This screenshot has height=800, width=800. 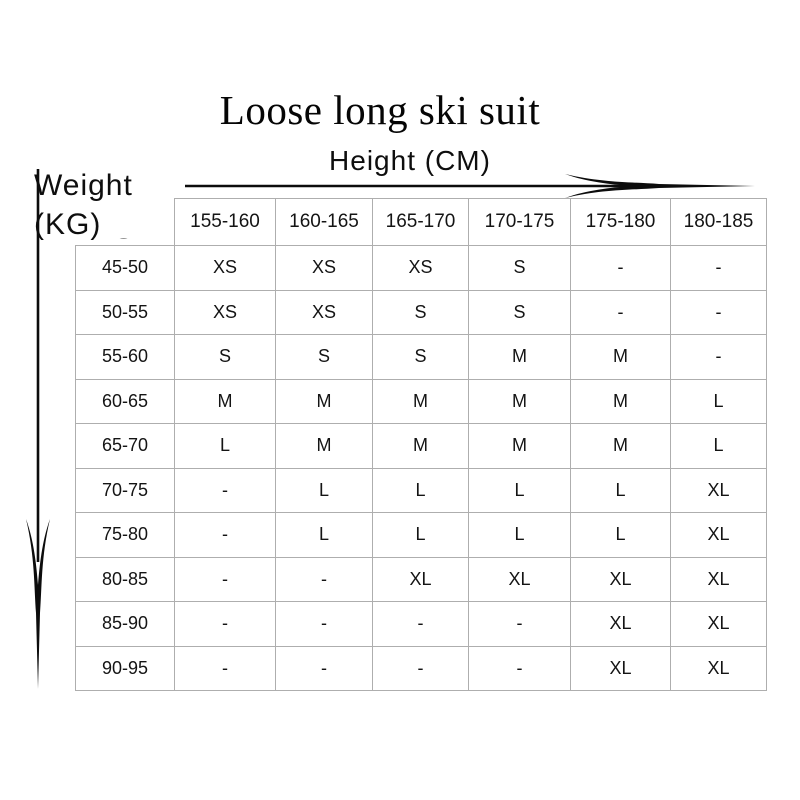 I want to click on table-row: 65-70 L M M M M L, so click(x=421, y=446).